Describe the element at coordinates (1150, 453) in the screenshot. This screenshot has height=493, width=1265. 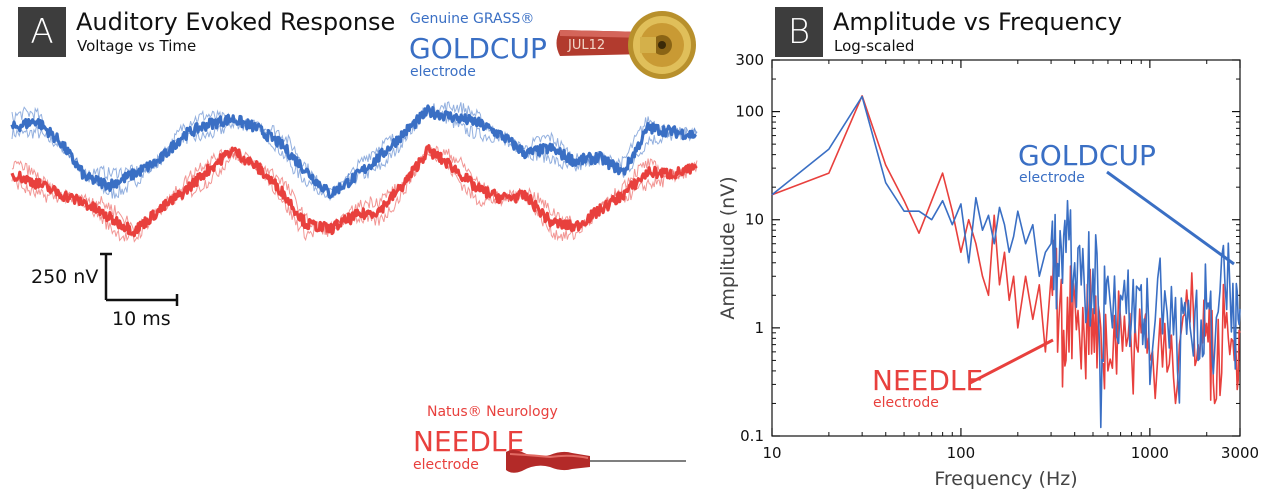
I see `x-tick-label: 1000` at that location.